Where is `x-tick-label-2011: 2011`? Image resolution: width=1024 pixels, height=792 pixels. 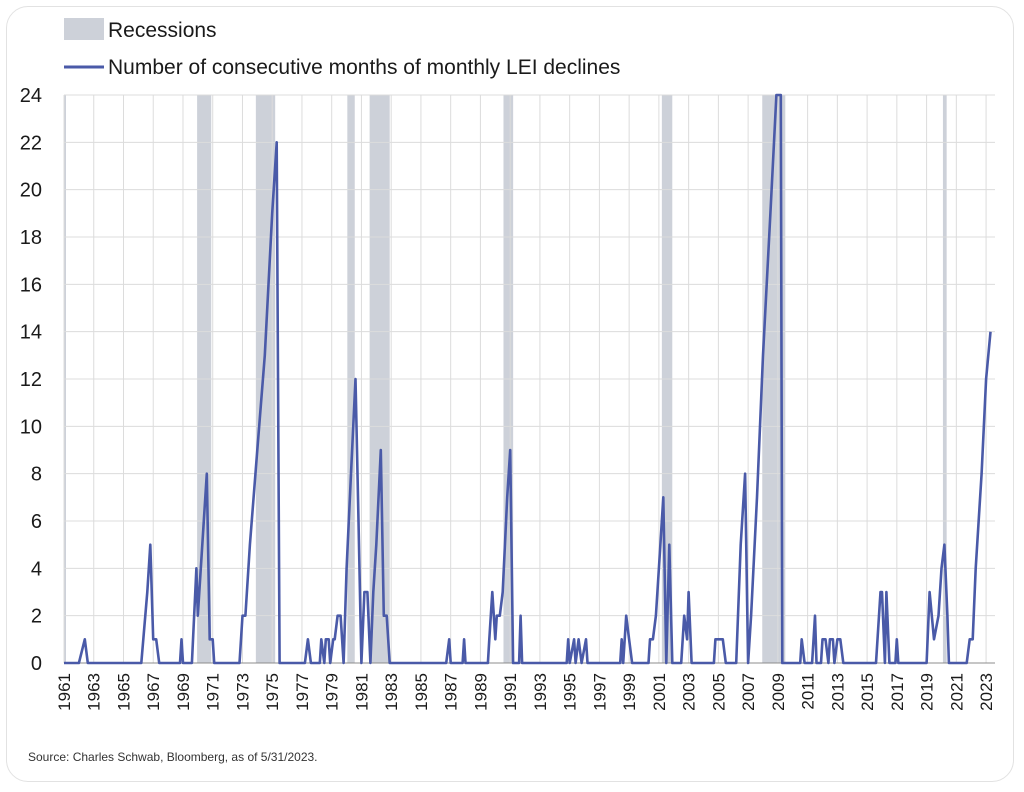
x-tick-label-2011: 2011 is located at coordinates (808, 691).